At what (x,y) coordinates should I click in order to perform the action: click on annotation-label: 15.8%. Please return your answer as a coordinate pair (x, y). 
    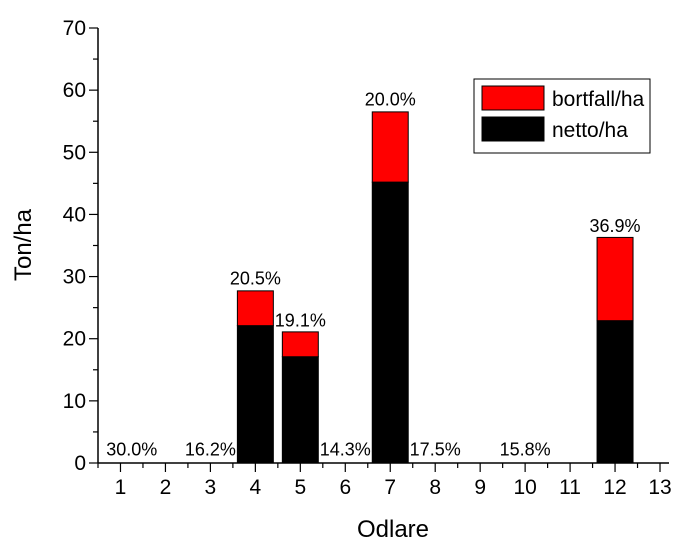
    Looking at the image, I should click on (525, 450).